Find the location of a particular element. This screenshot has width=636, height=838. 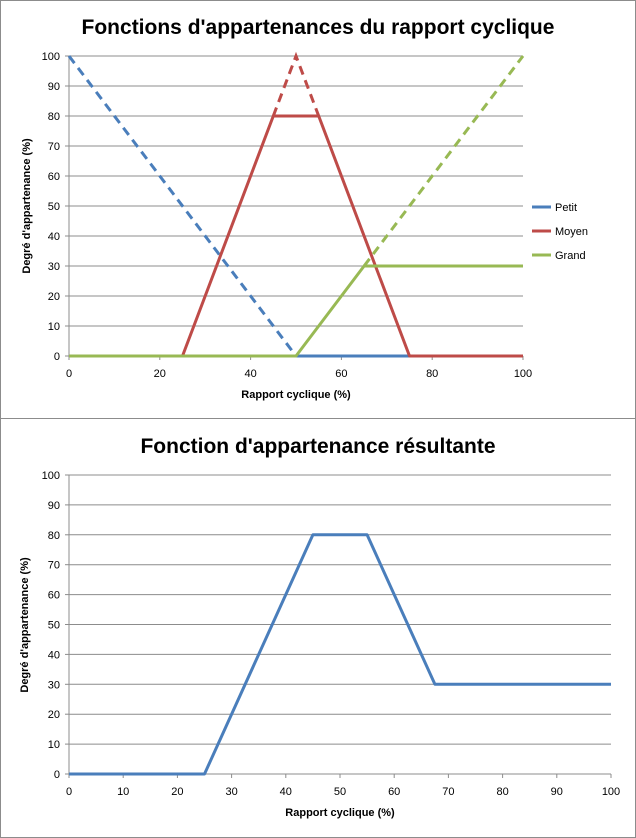

legend-label-grand: Grand is located at coordinates (570, 256).